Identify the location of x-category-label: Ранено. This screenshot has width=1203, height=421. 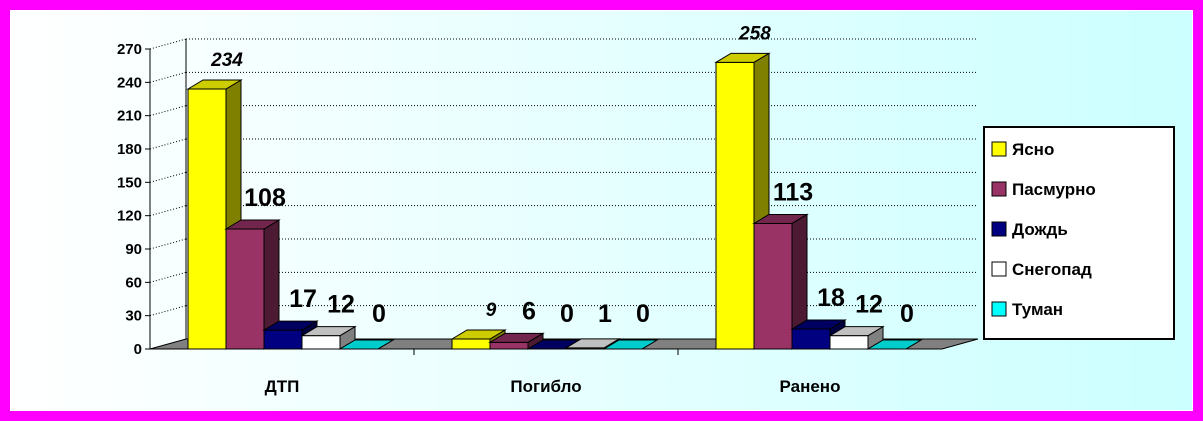
(810, 386).